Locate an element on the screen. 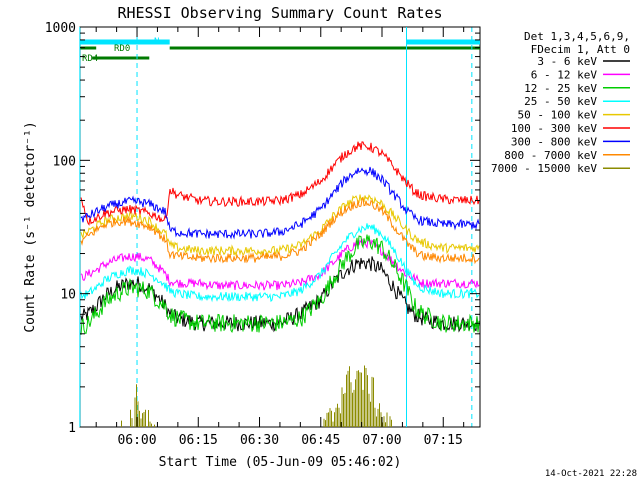 This screenshot has width=640, height=480. series-12-25-kev is located at coordinates (280, 284).